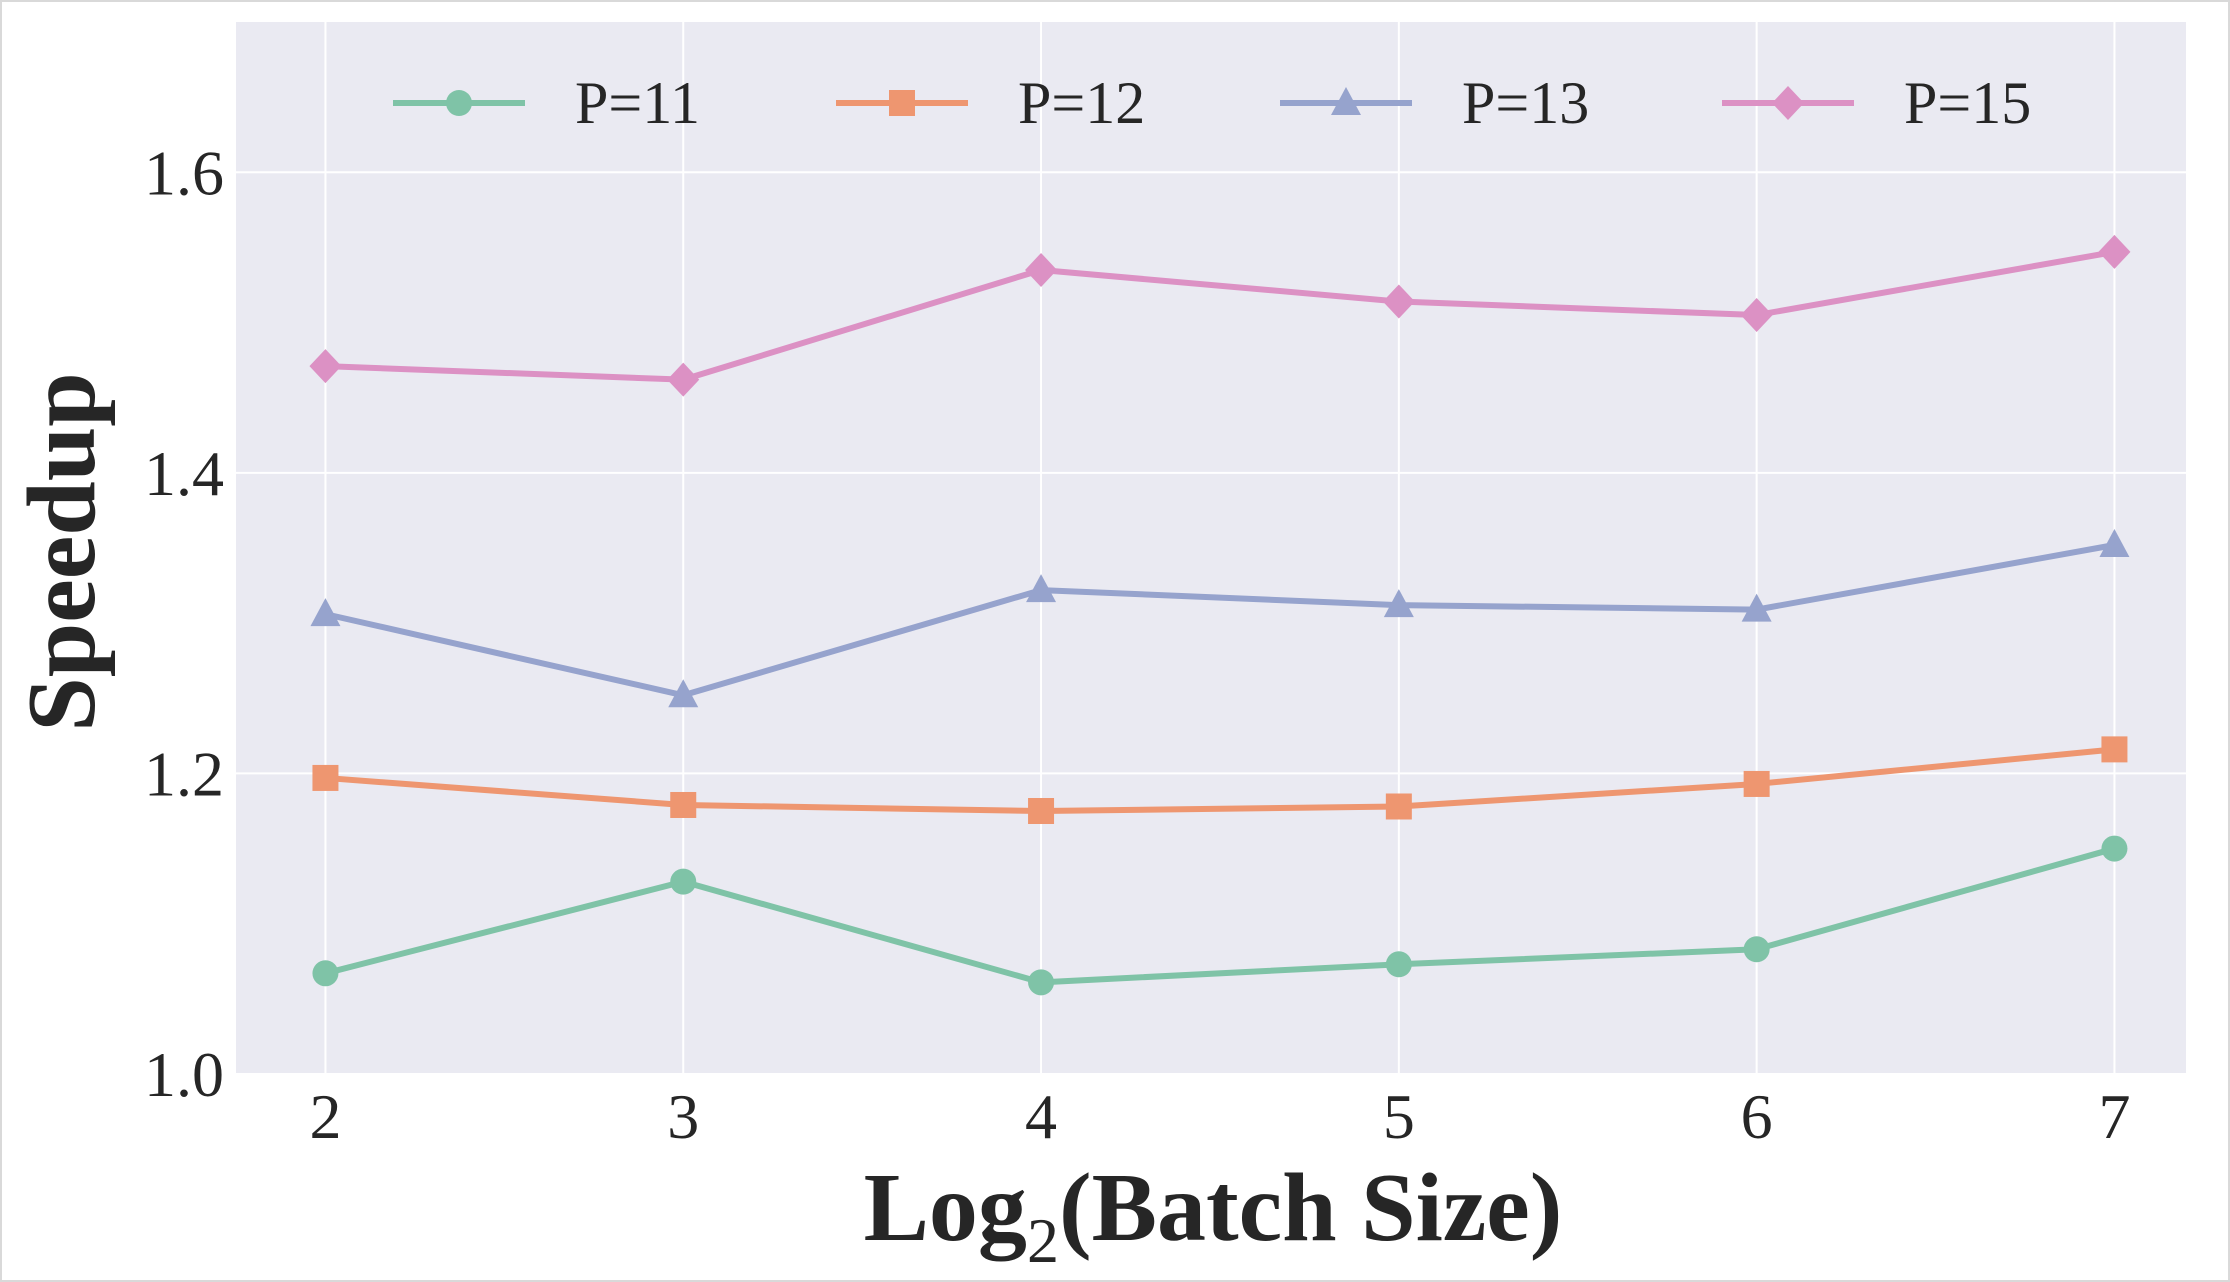 The image size is (2230, 1282). I want to click on x-tick-label: 5, so click(1399, 1116).